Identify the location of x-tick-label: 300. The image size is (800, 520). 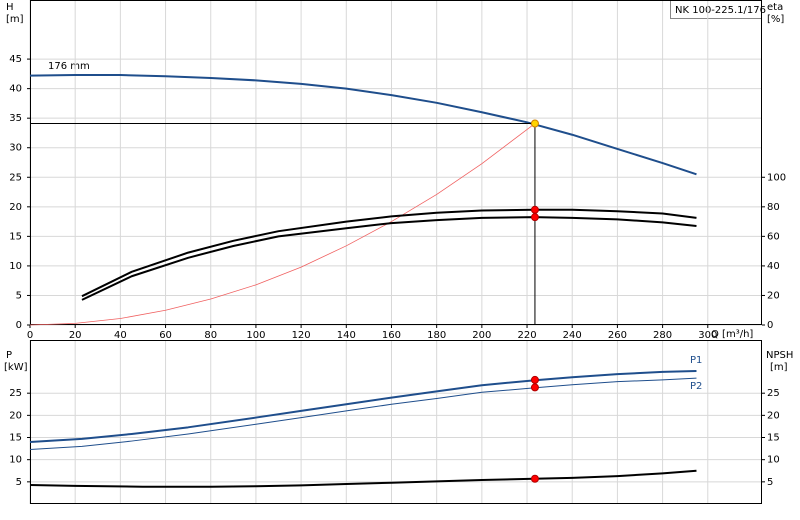
(707, 335).